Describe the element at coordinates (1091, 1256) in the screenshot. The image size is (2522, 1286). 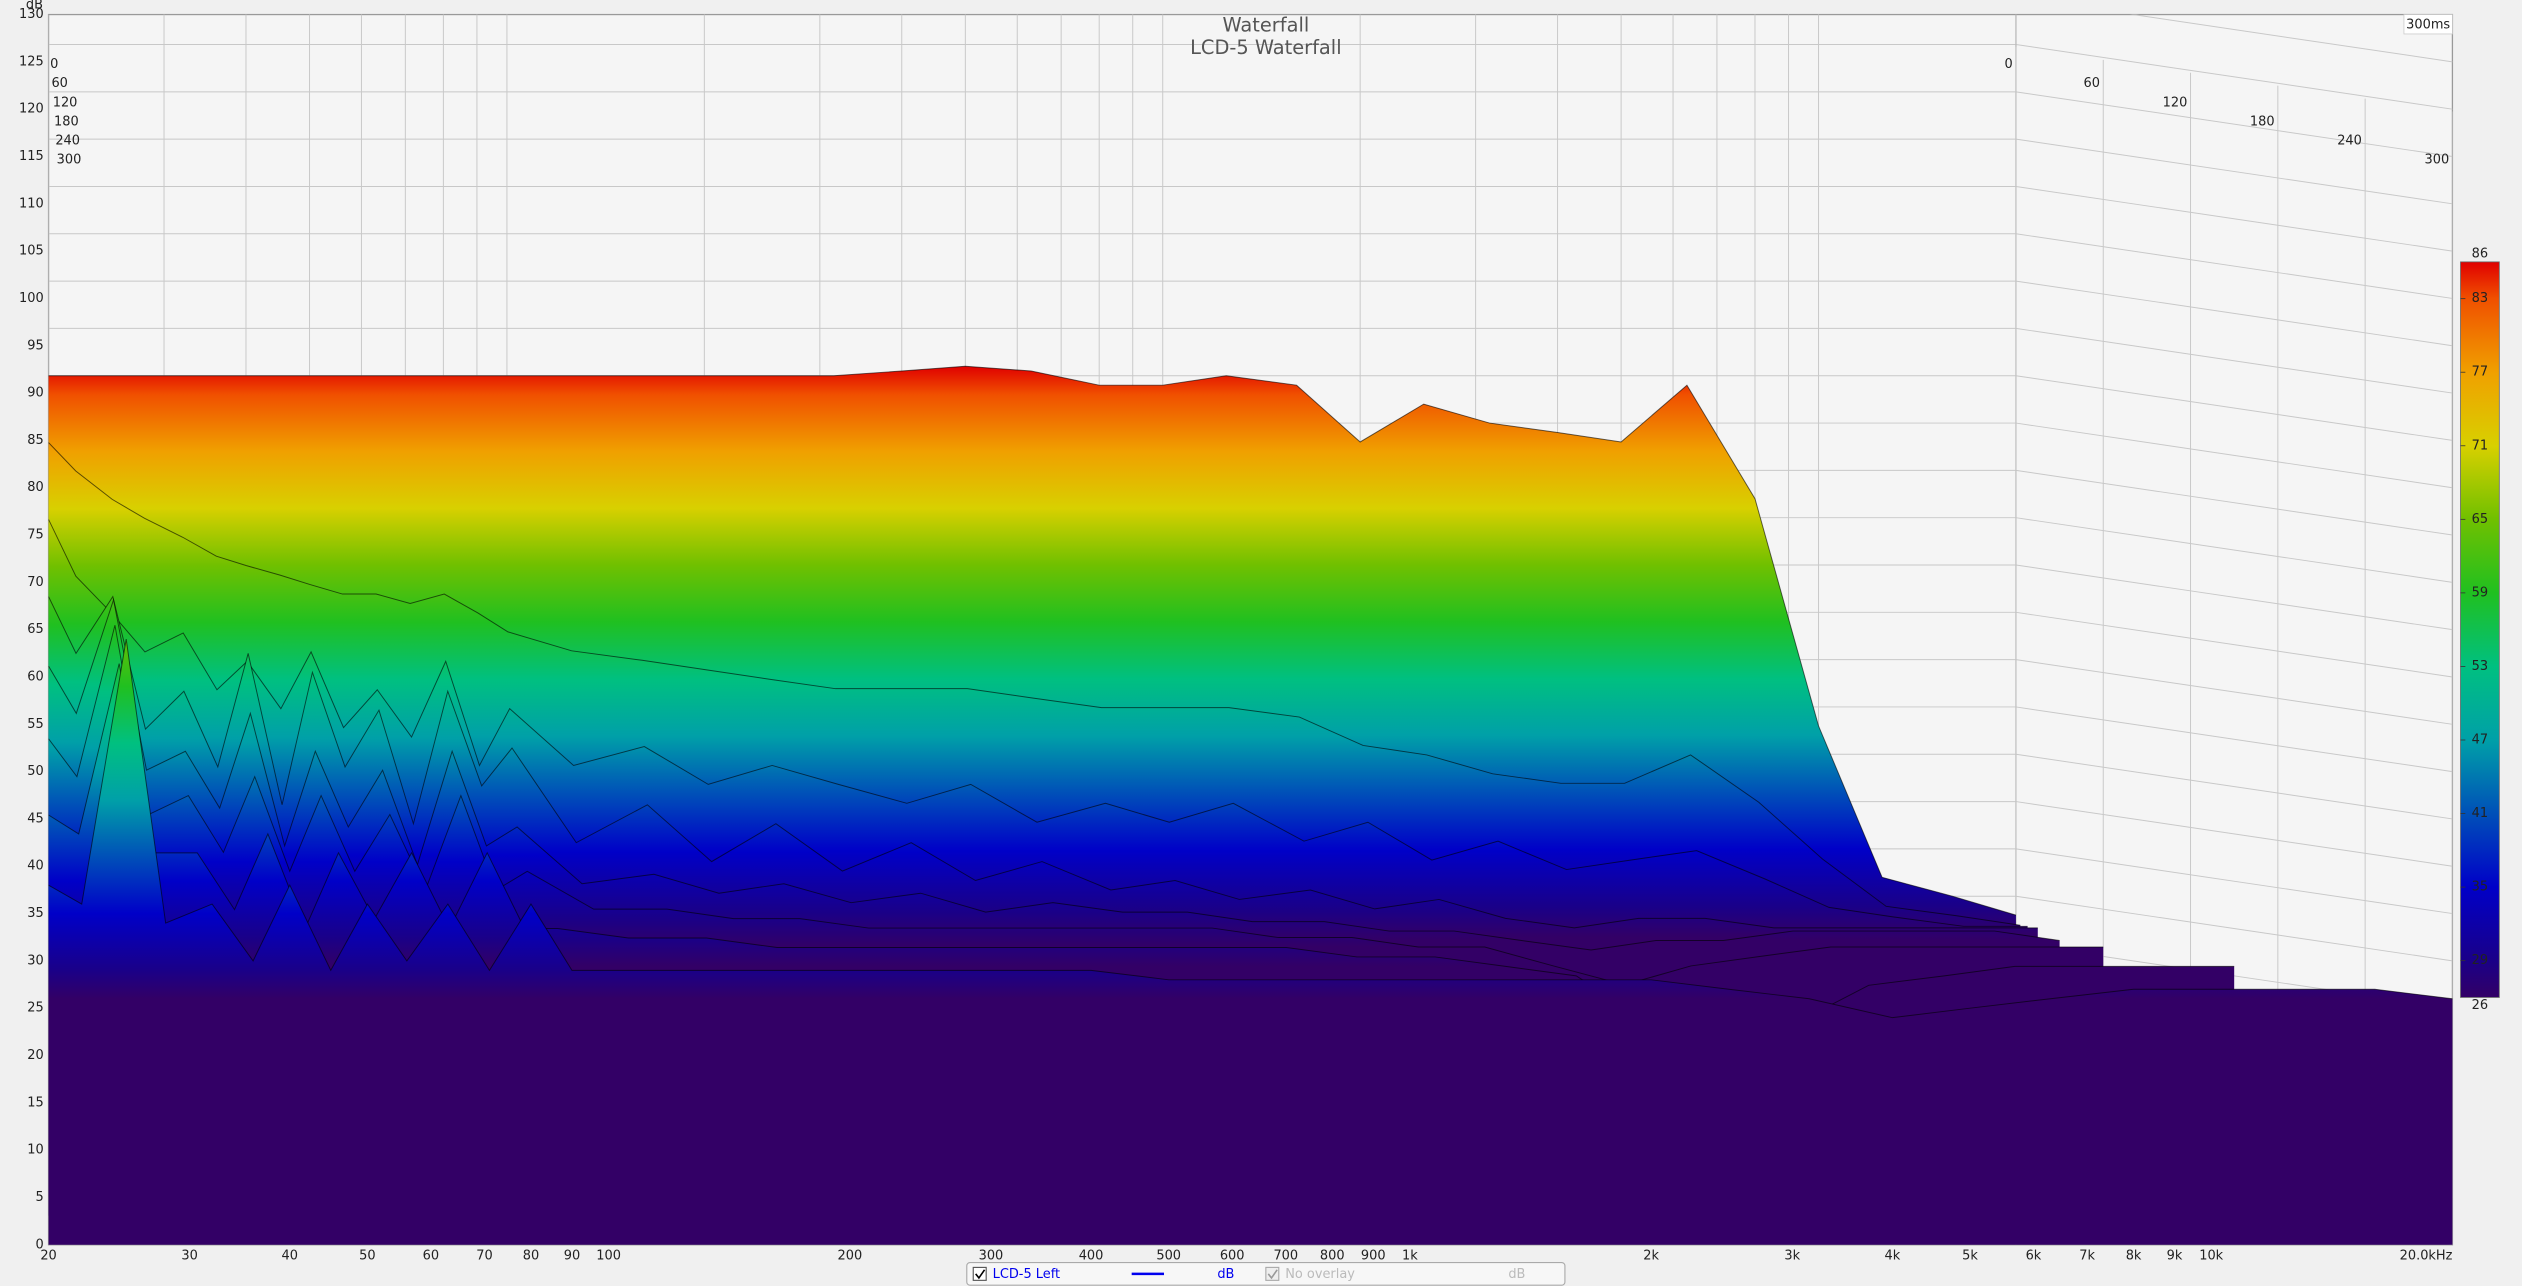
I see `x-tick-label: 400` at that location.